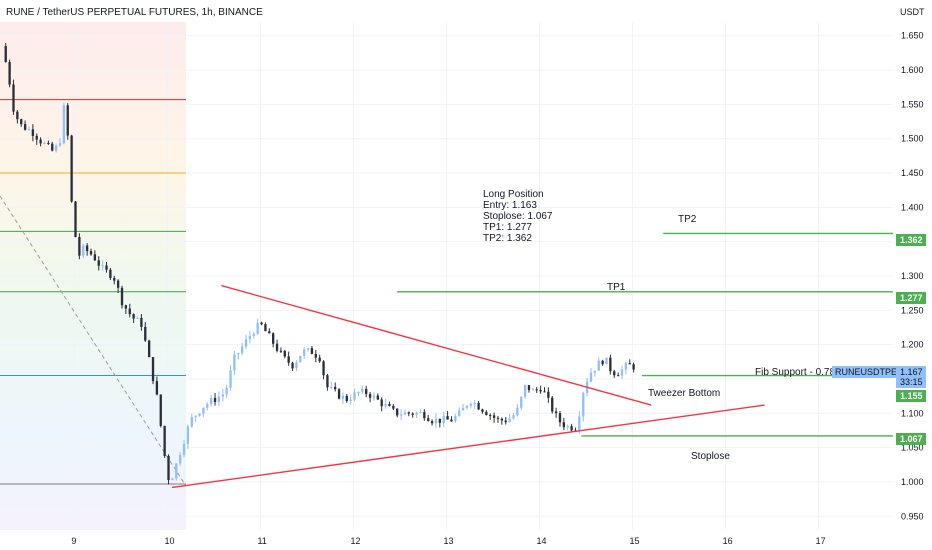 Image resolution: width=932 pixels, height=550 pixels. What do you see at coordinates (911, 439) in the screenshot?
I see `stoploss-price-text: 1.067` at bounding box center [911, 439].